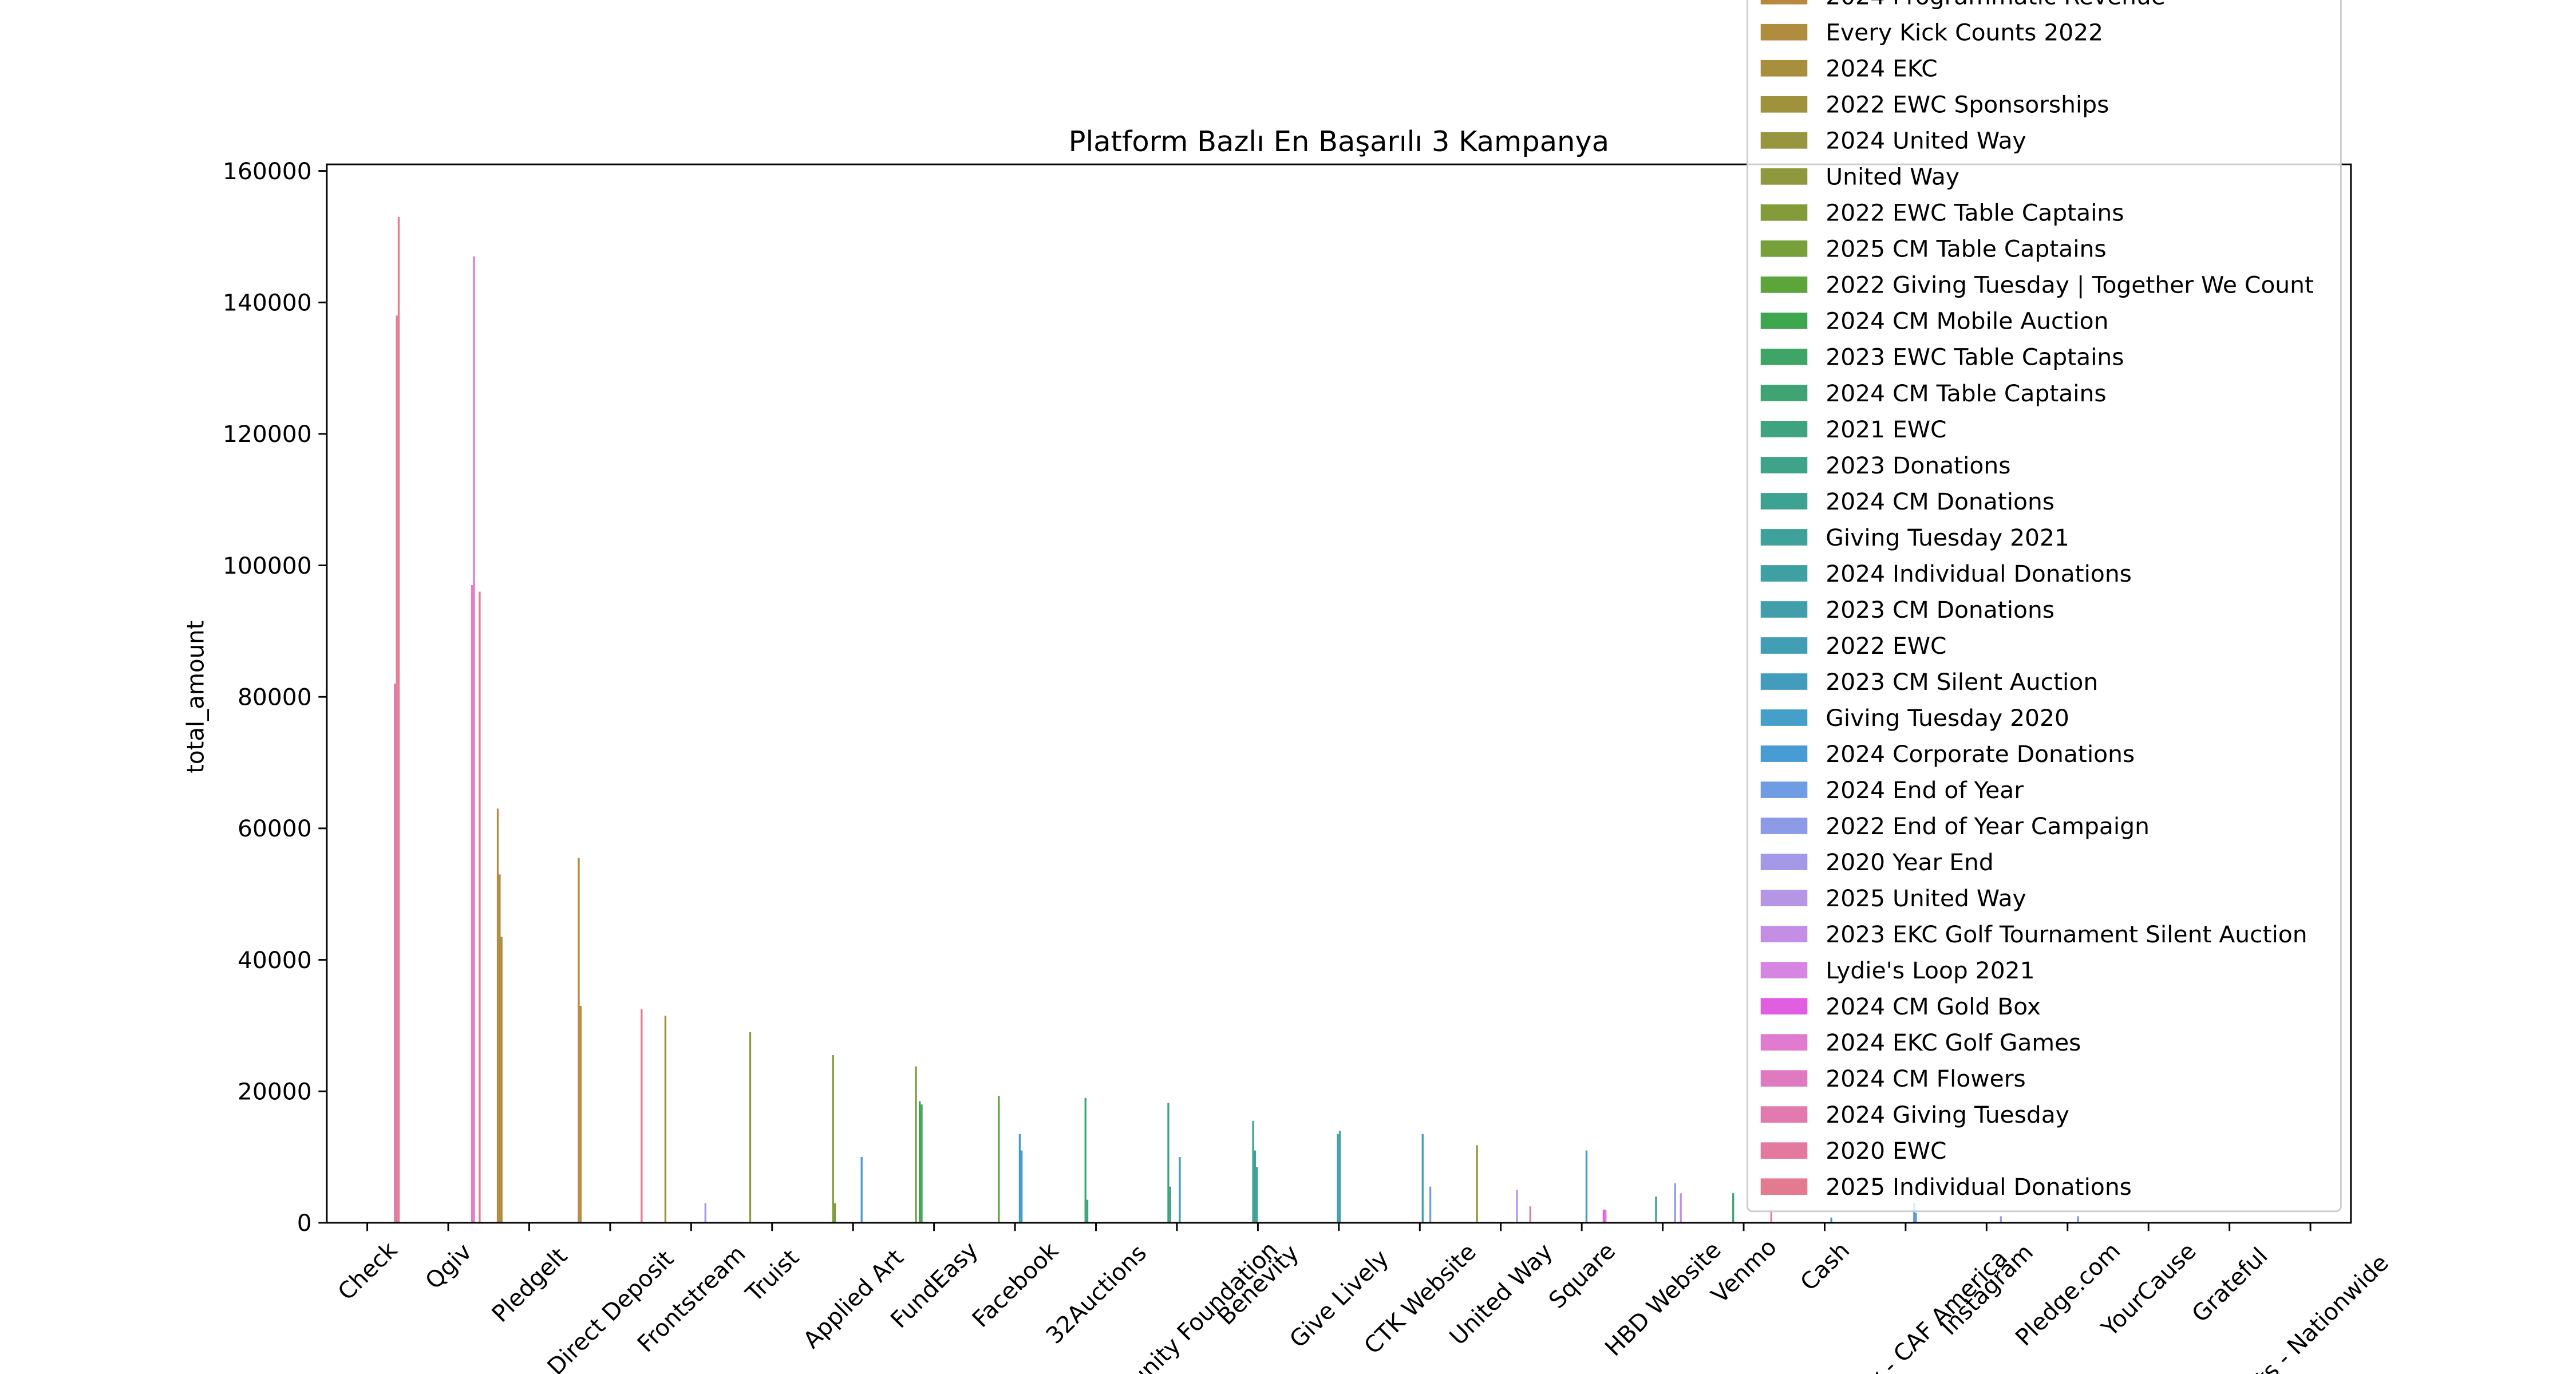 The height and width of the screenshot is (1374, 2576). What do you see at coordinates (1886, 646) in the screenshot?
I see `legend-label: 2022 EWC` at bounding box center [1886, 646].